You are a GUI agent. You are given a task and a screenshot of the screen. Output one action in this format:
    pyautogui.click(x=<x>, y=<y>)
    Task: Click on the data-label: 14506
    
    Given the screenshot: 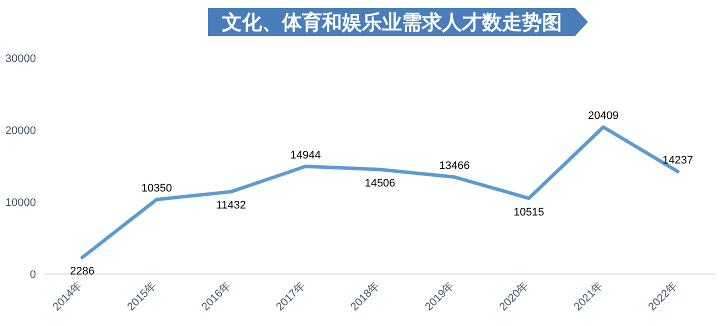 What is the action you would take?
    pyautogui.click(x=380, y=184)
    